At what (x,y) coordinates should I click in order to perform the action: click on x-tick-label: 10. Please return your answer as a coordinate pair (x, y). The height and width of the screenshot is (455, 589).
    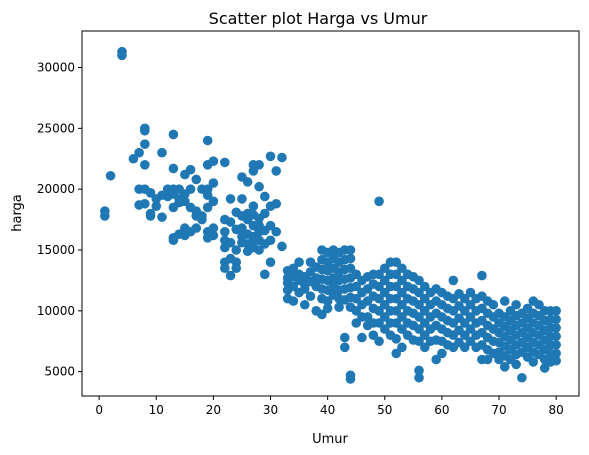
    Looking at the image, I should click on (156, 410).